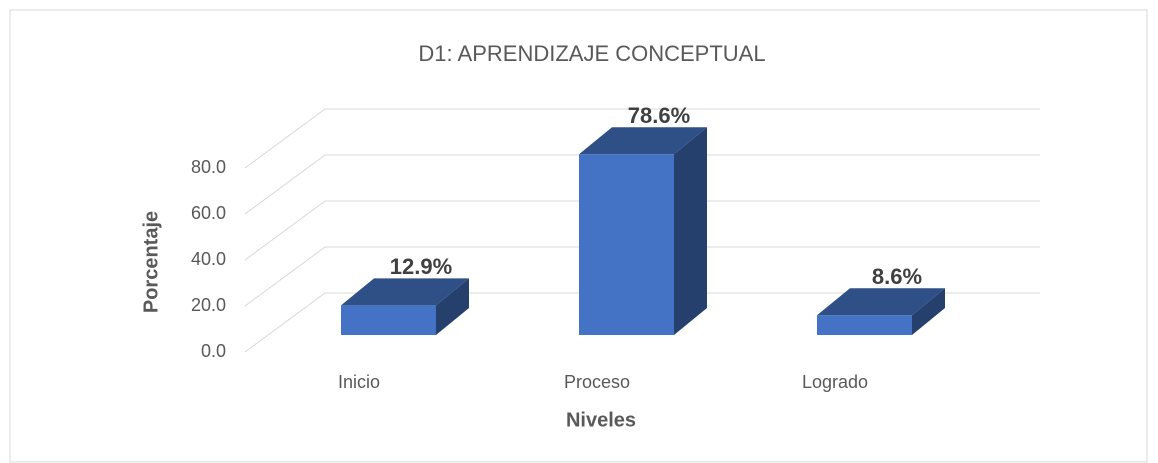  What do you see at coordinates (597, 382) in the screenshot?
I see `x-tick-label: Proceso` at bounding box center [597, 382].